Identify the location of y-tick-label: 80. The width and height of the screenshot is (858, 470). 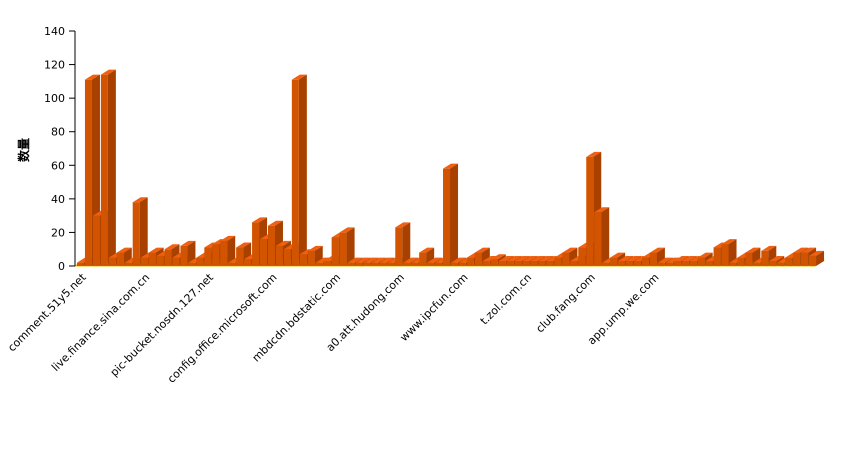
(58, 132).